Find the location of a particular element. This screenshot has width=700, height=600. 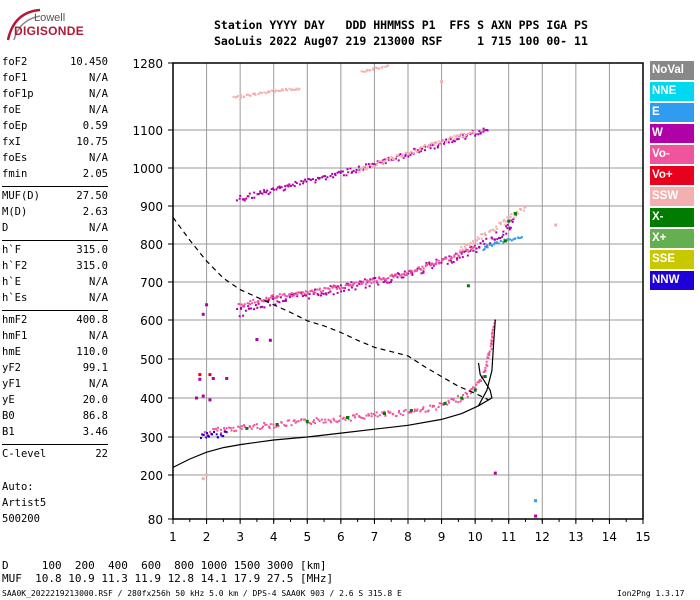

param-row-hmf1: hmF1 N/A is located at coordinates (55, 338).